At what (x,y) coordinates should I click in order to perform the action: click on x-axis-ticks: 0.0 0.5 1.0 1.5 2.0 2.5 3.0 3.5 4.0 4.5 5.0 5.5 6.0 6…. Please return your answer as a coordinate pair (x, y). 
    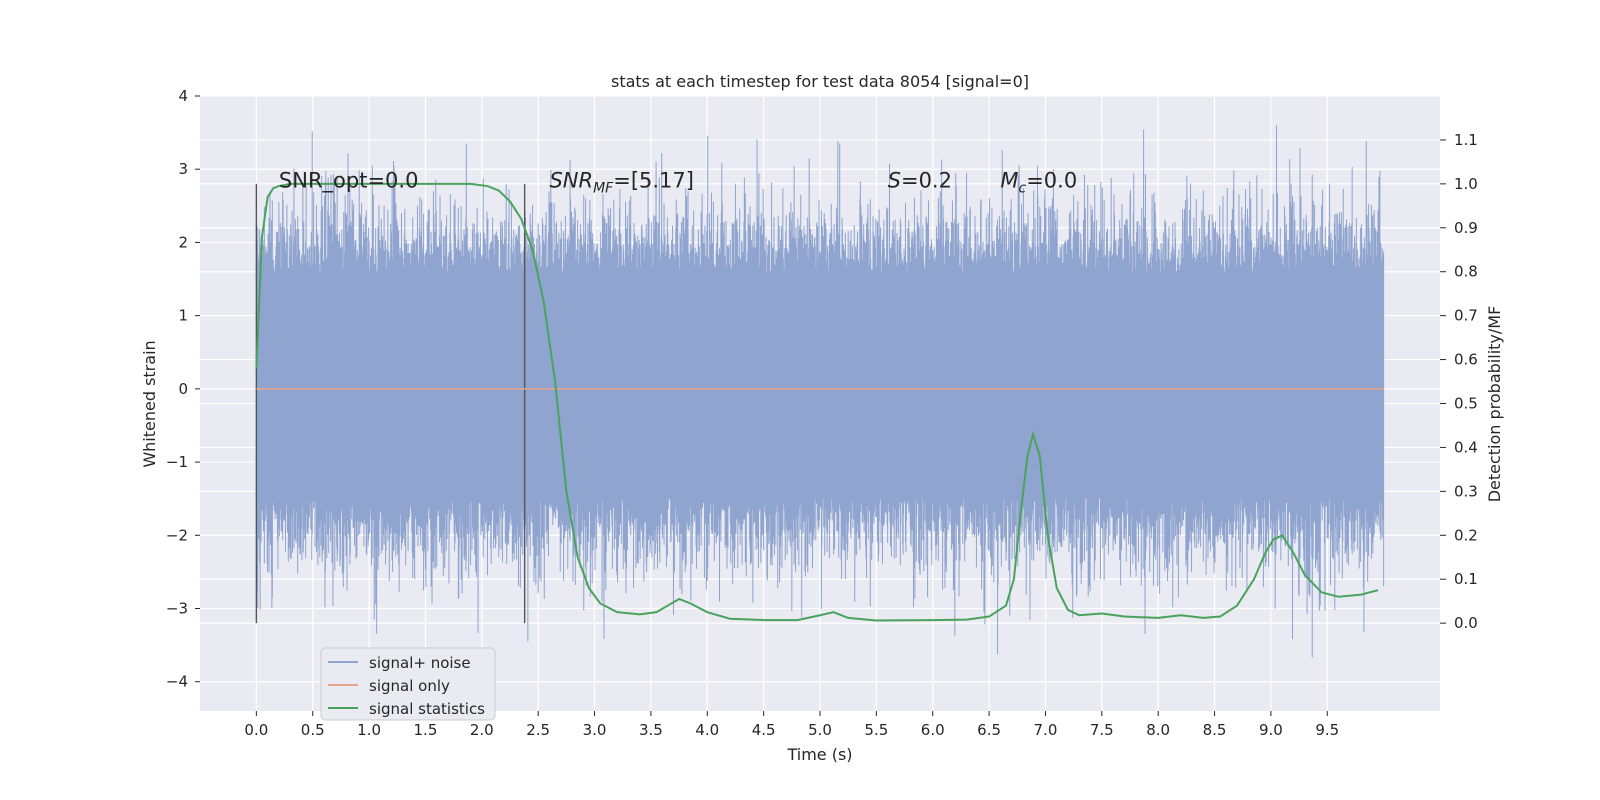
    Looking at the image, I should click on (791, 725).